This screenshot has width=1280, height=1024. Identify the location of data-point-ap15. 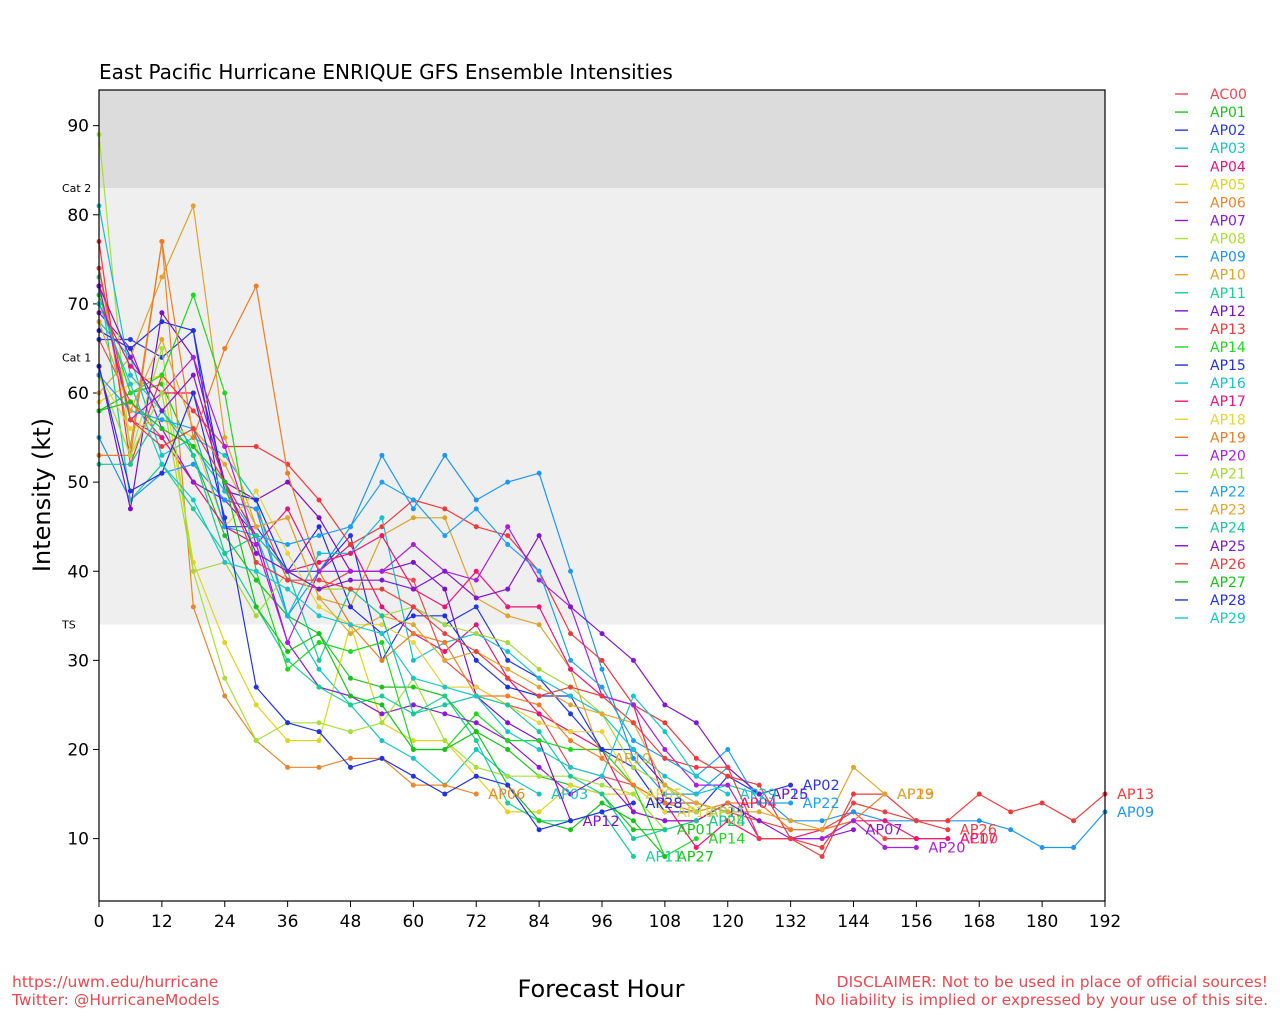
(256, 500).